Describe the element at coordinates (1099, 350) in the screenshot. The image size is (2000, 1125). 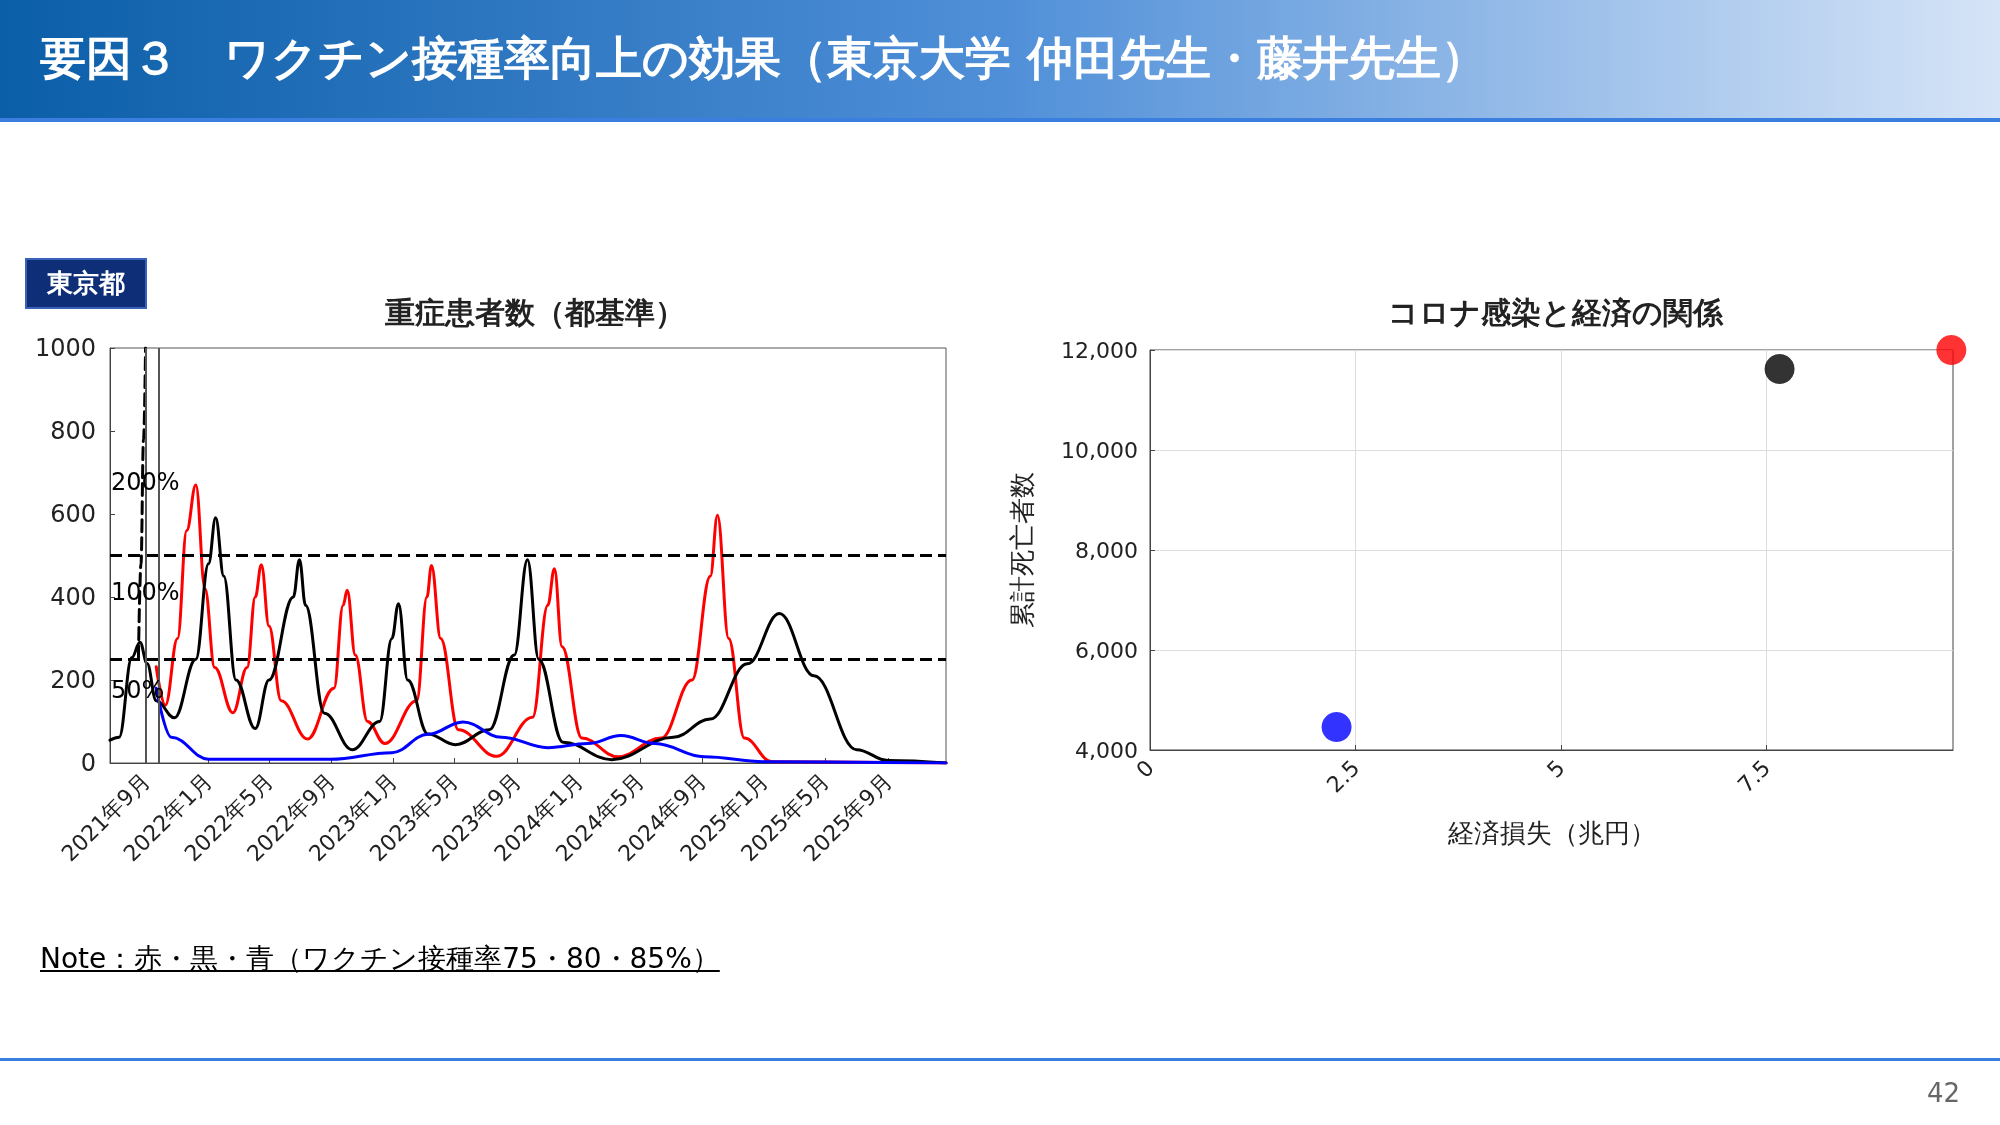
I see `y-tick-label: 12,000` at that location.